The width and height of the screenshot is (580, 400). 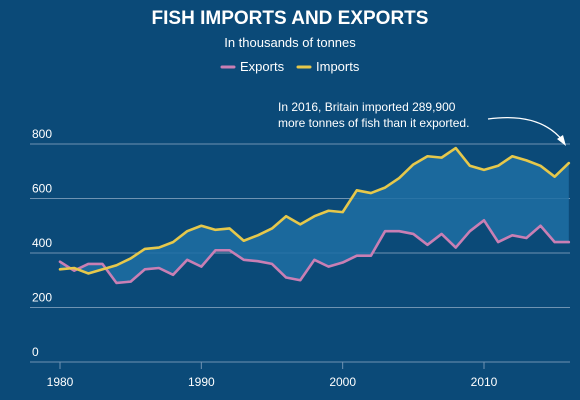 What do you see at coordinates (42, 189) in the screenshot?
I see `y-tick-label: 600` at bounding box center [42, 189].